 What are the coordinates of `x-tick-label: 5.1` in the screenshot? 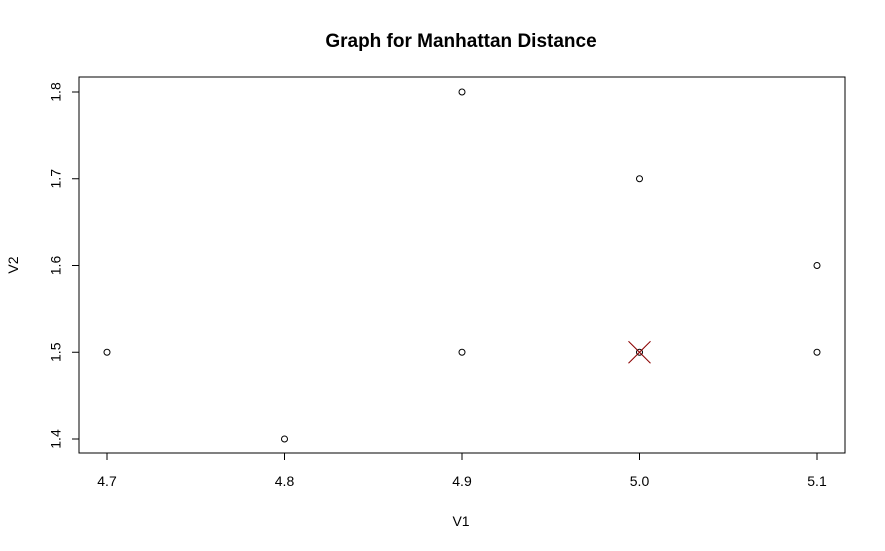 It's located at (817, 481).